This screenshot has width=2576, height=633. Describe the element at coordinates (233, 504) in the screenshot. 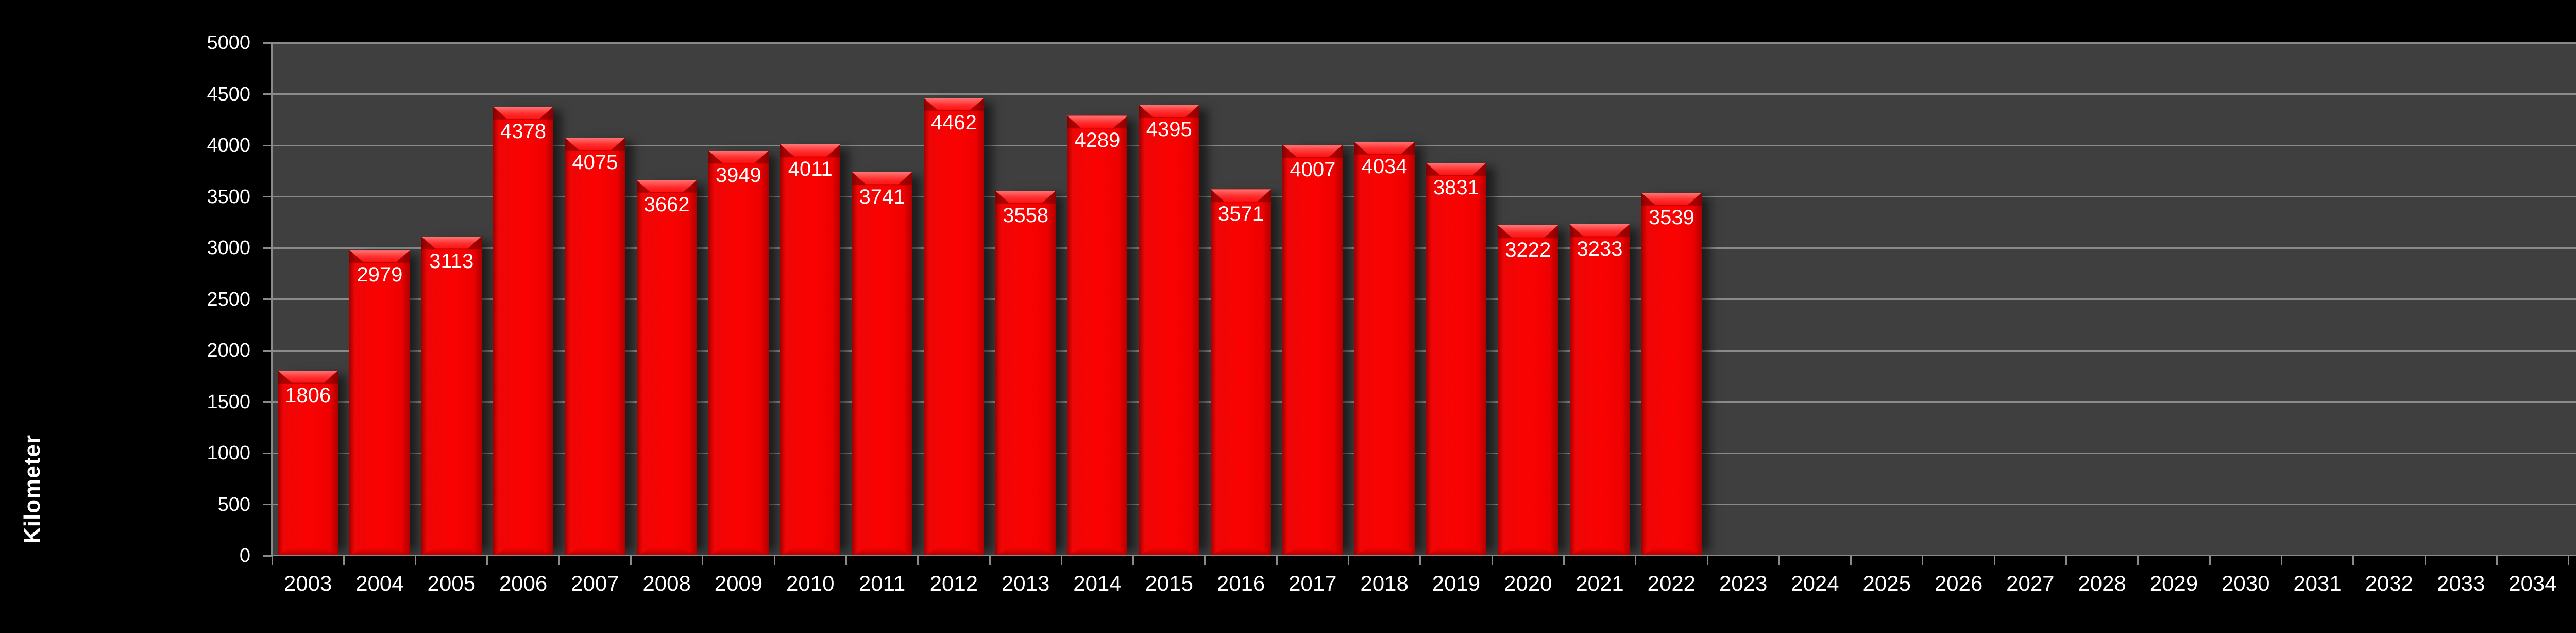

I see `y-axis-tick-label: 500` at that location.